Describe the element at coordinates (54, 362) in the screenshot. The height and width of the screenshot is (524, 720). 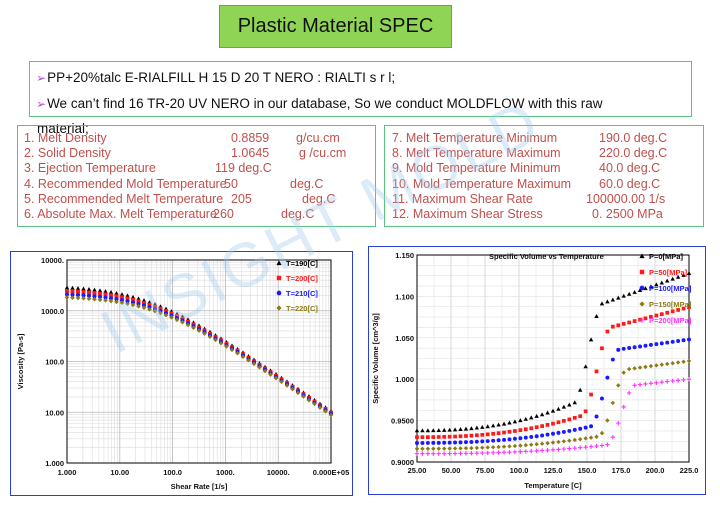
I see `y-tick-label: 100.0` at that location.